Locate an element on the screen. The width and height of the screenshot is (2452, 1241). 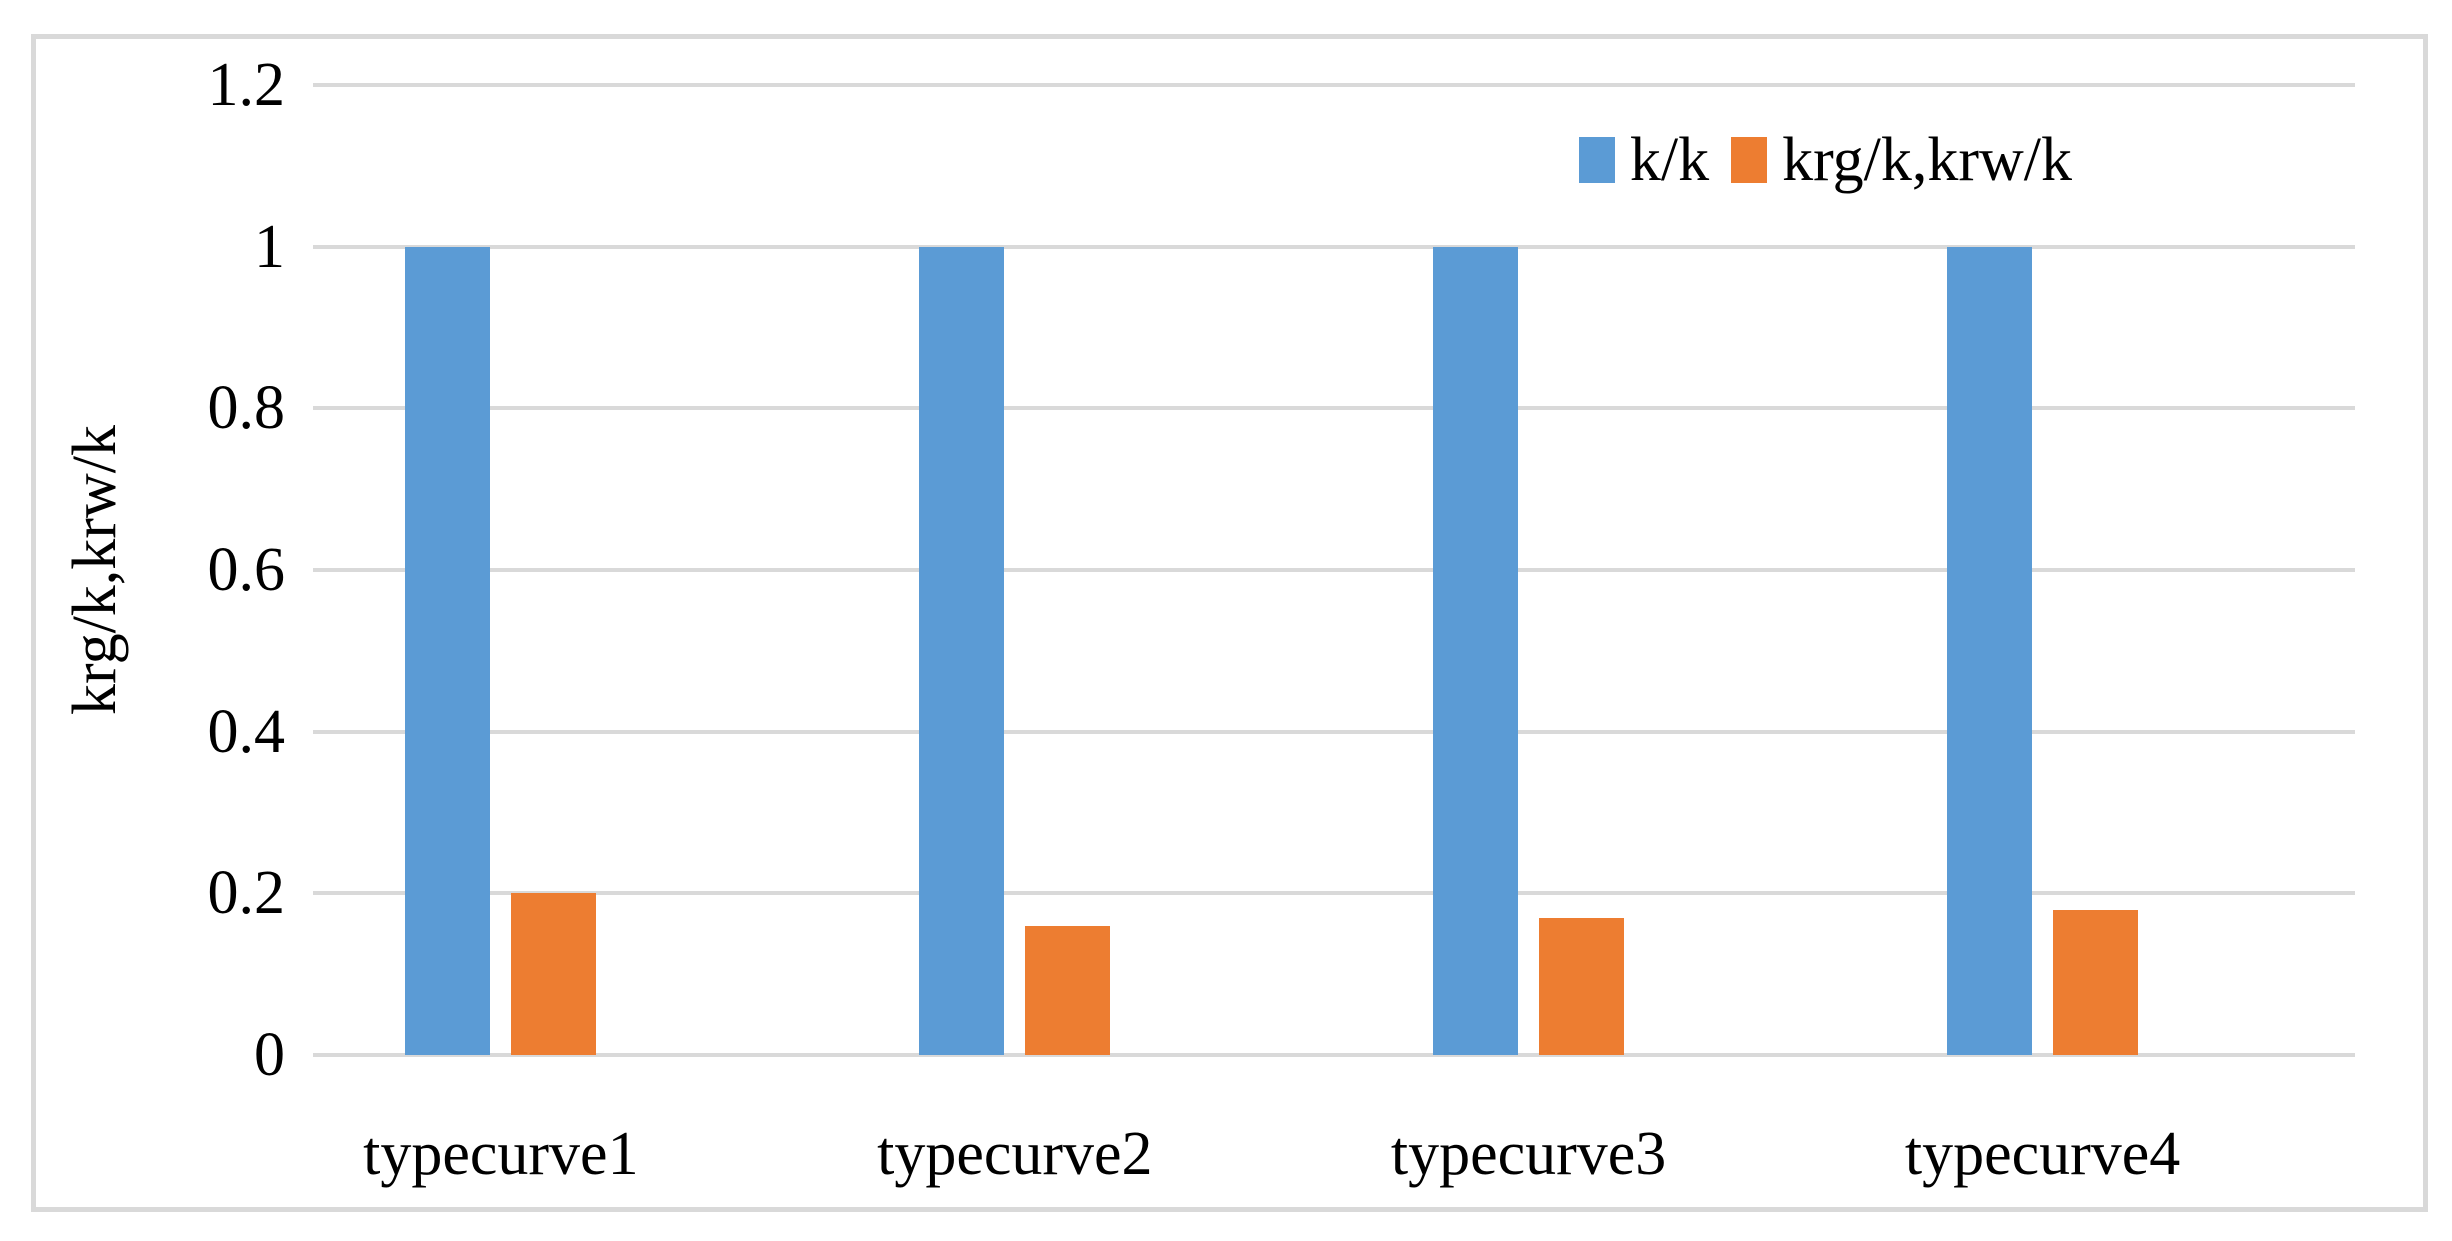
bar-k/k-typecurve1 is located at coordinates (448, 650).